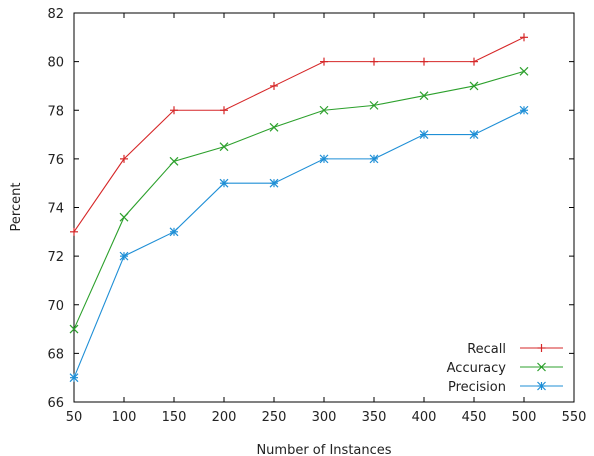 Image resolution: width=594 pixels, height=456 pixels. What do you see at coordinates (74, 417) in the screenshot?
I see `x-tick-label: 50` at bounding box center [74, 417].